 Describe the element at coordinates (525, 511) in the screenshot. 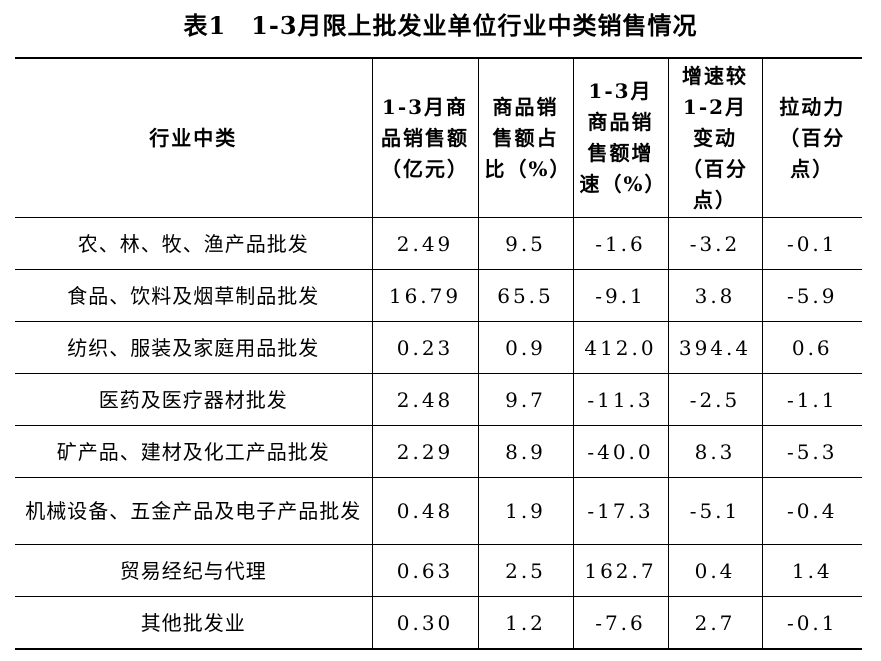

I see `value-cell: 1.9` at that location.